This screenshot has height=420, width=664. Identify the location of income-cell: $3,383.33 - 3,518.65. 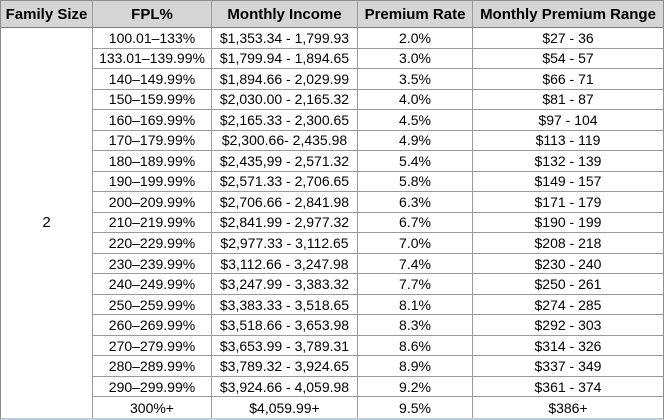
(285, 305).